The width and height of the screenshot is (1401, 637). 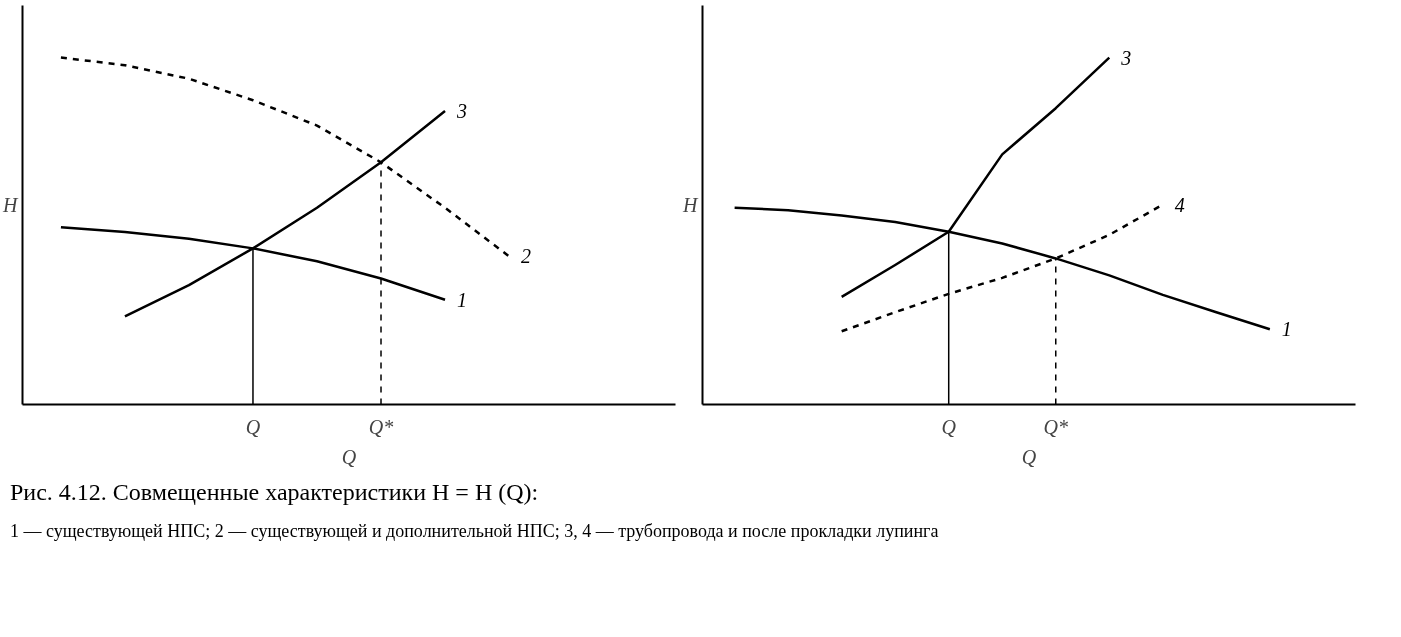 What do you see at coordinates (274, 492) in the screenshot?
I see `text: Рис. 4.12. Совмещенные характеристики H = H (Q):` at bounding box center [274, 492].